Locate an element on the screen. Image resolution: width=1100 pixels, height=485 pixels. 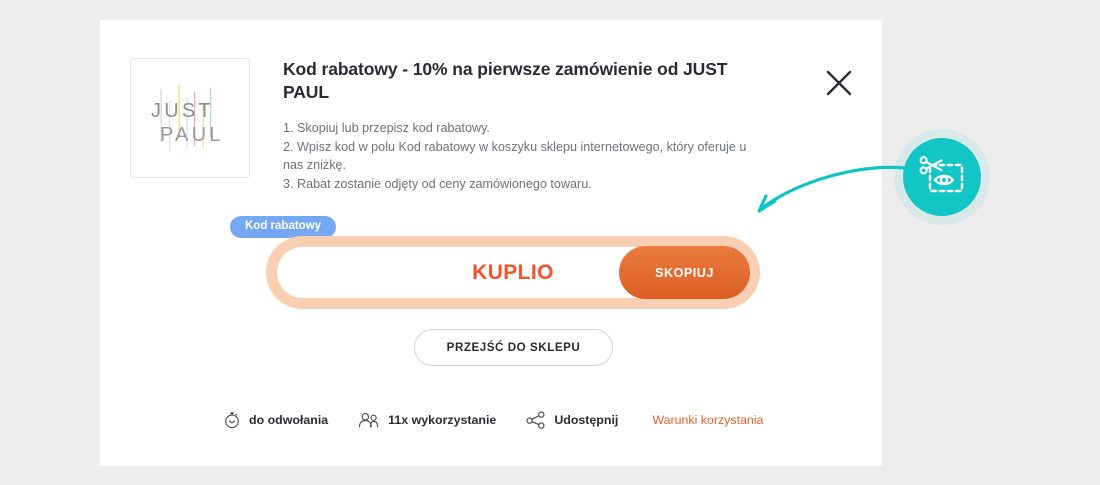
users-icon is located at coordinates (369, 420).